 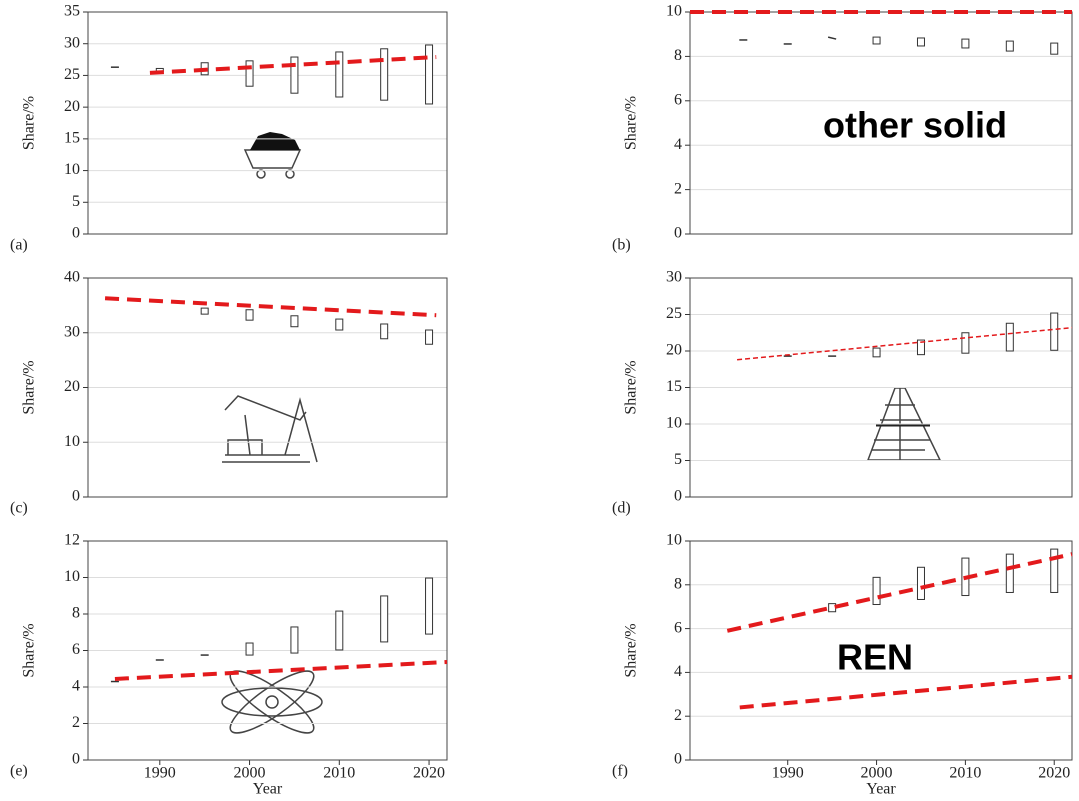 I want to click on panel: 0 2 4 6 8 10 1990 2000 2010 2020 Share/% (f) Year REN, so click(x=842, y=665).